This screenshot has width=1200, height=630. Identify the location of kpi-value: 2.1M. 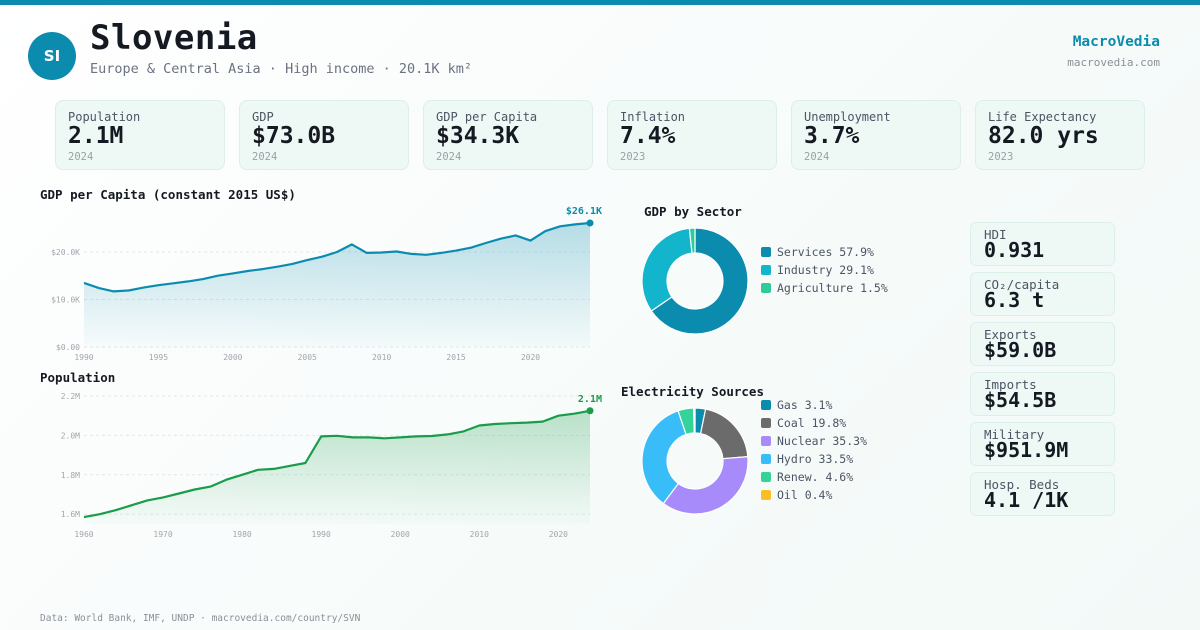
(96, 136).